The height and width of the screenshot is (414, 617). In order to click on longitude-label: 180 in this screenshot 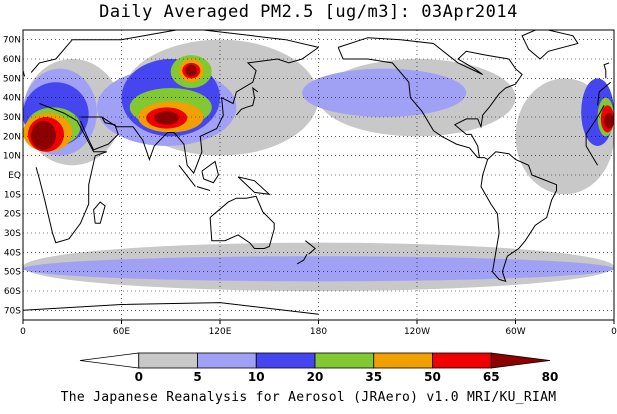, I will do `click(318, 332)`.